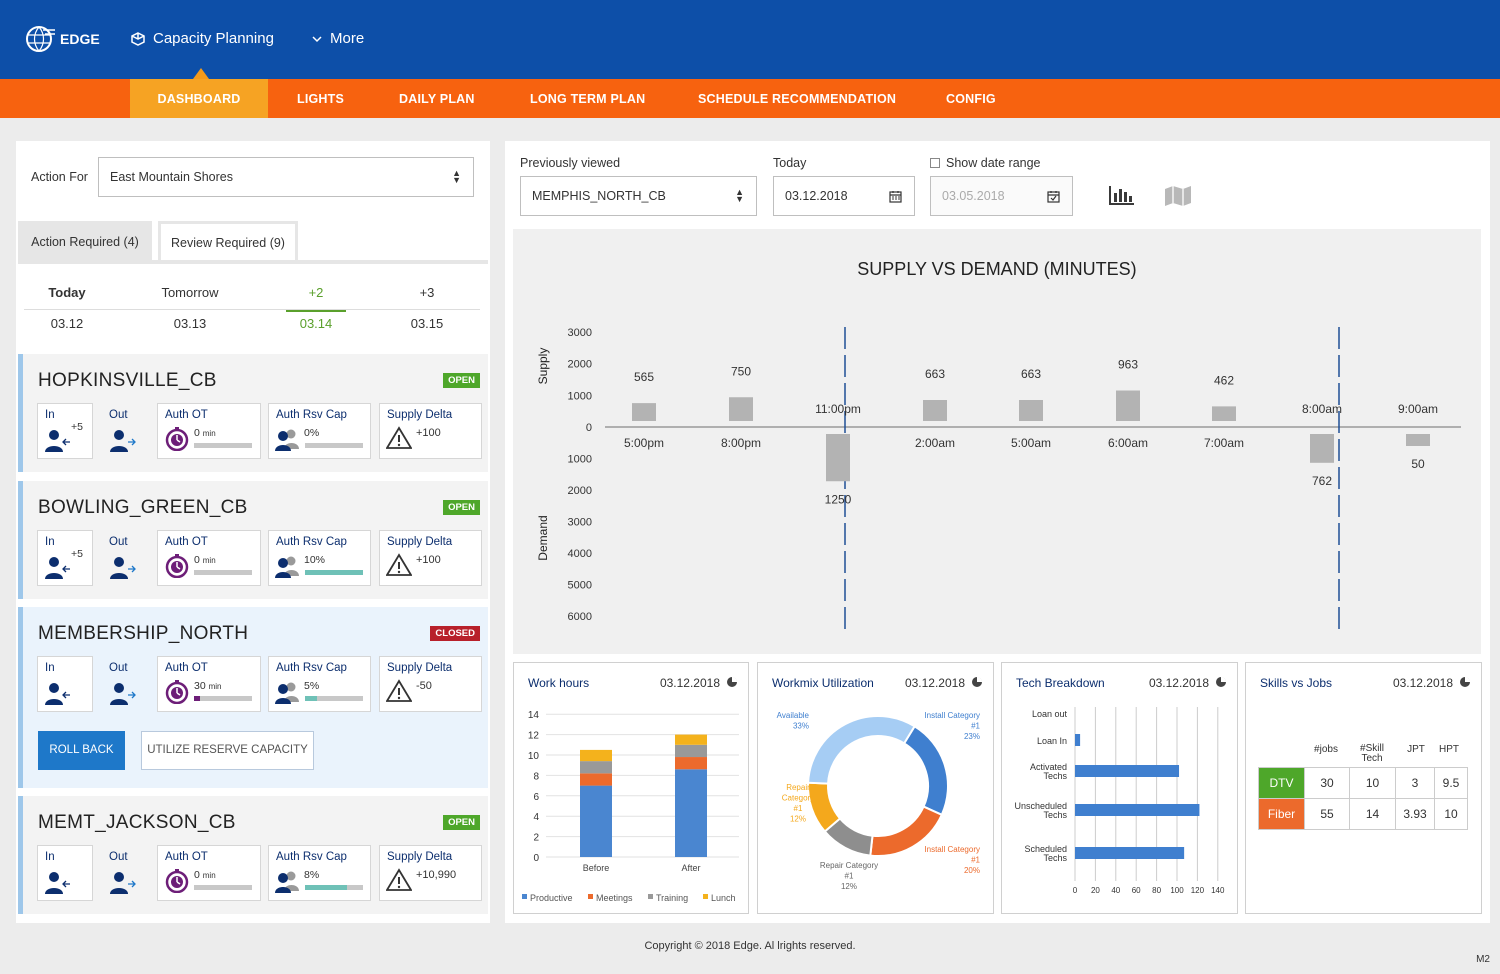  What do you see at coordinates (430, 684) in the screenshot?
I see `metric-supply-delta: Supply Delta -50` at bounding box center [430, 684].